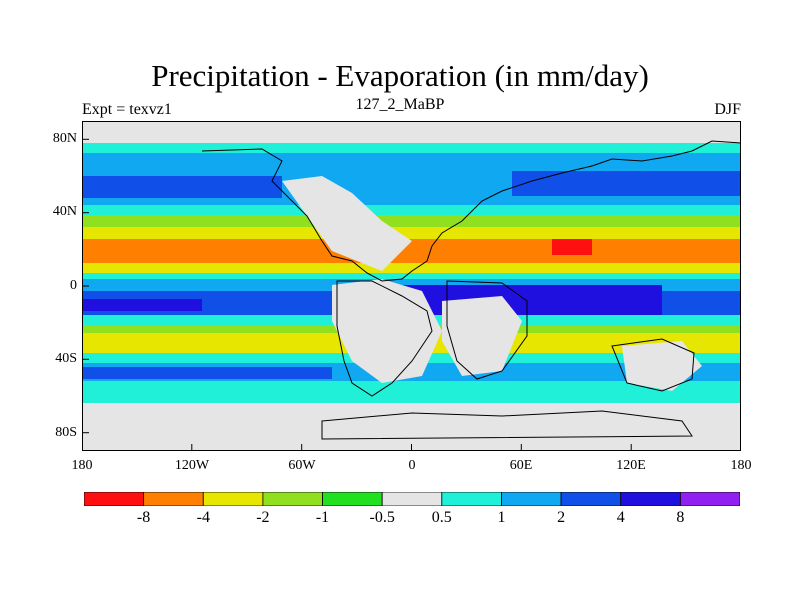 The width and height of the screenshot is (800, 600). Describe the element at coordinates (302, 465) in the screenshot. I see `x-tick-60w: 60W` at that location.